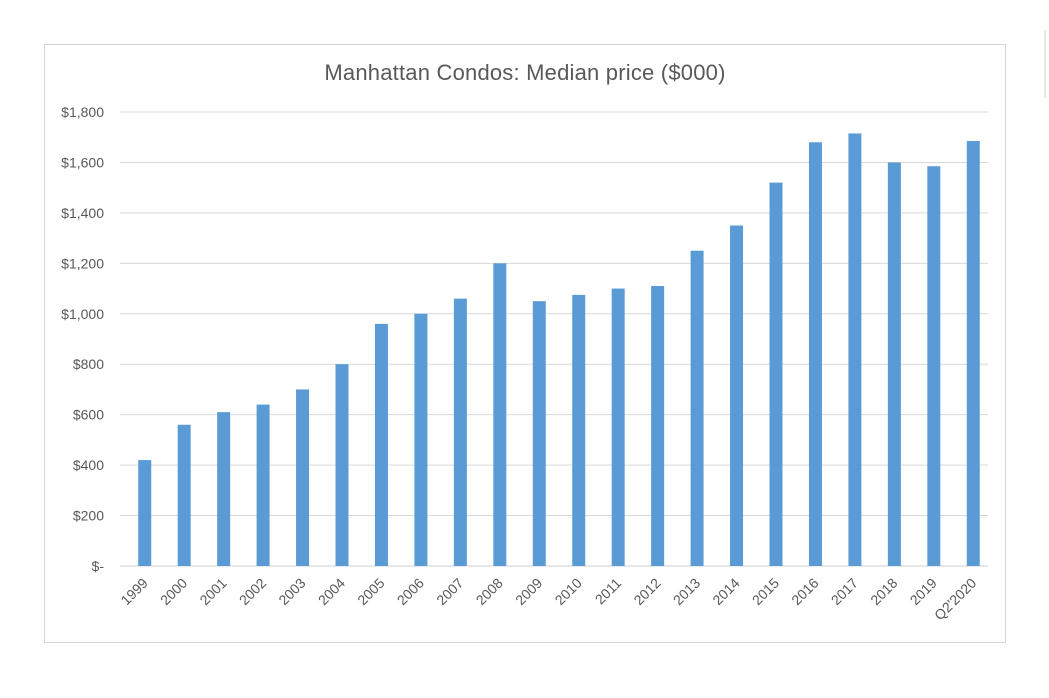 This screenshot has height=698, width=1049. I want to click on x-tick-label: 2005, so click(370, 591).